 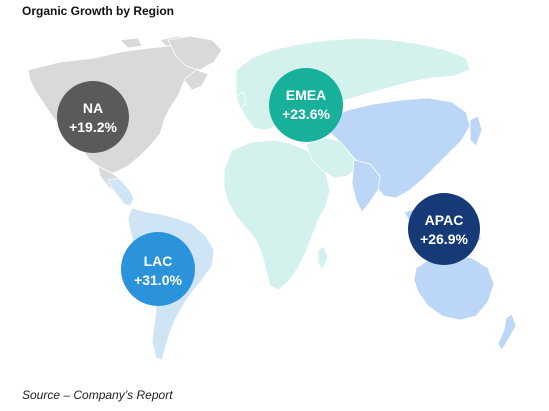 I want to click on lac-region-label: LAC, so click(x=158, y=261).